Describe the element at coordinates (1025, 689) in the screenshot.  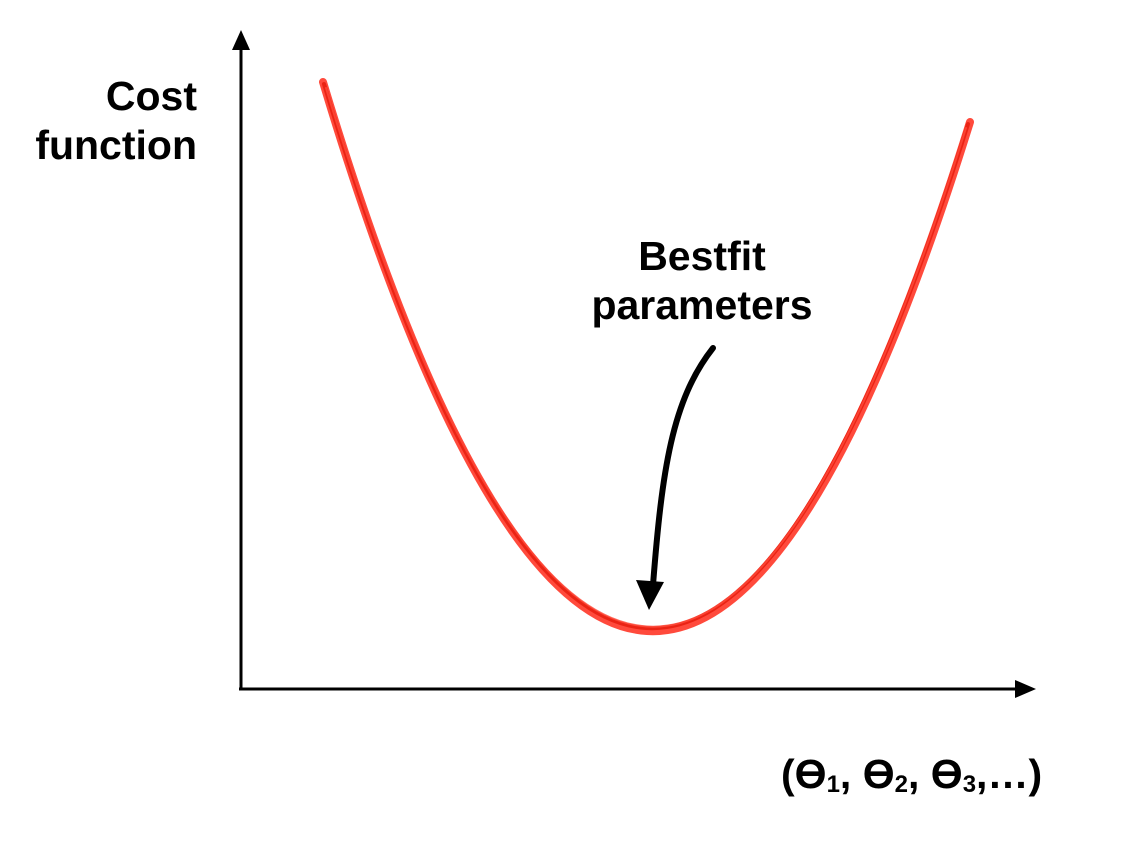
I see `x-axis-arrowhead` at that location.